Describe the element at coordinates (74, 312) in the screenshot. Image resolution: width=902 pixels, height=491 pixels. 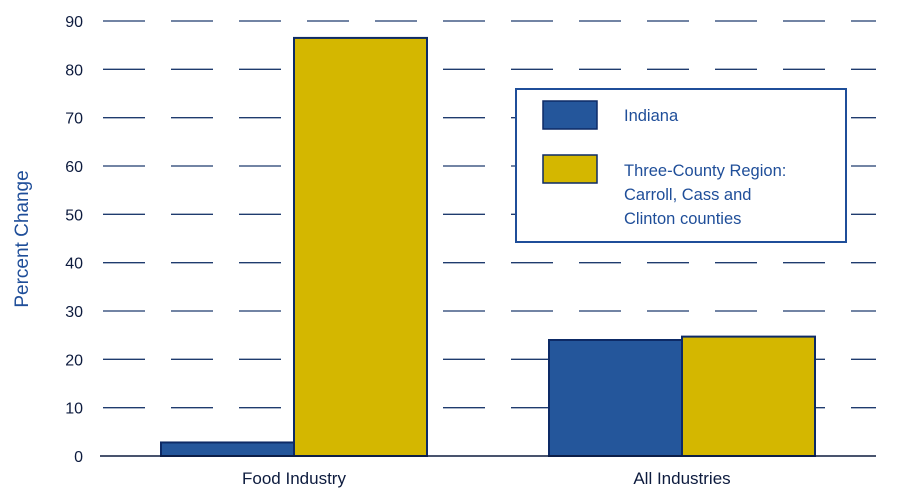
I see `y-tick-30: 30` at that location.